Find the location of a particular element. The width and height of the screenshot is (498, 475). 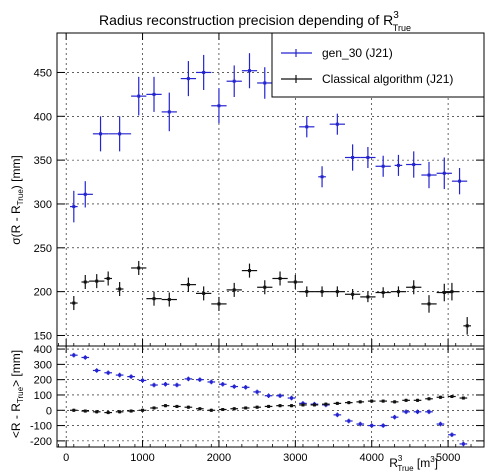

legend-label-0: gen_30 (J21) is located at coordinates (357, 53).